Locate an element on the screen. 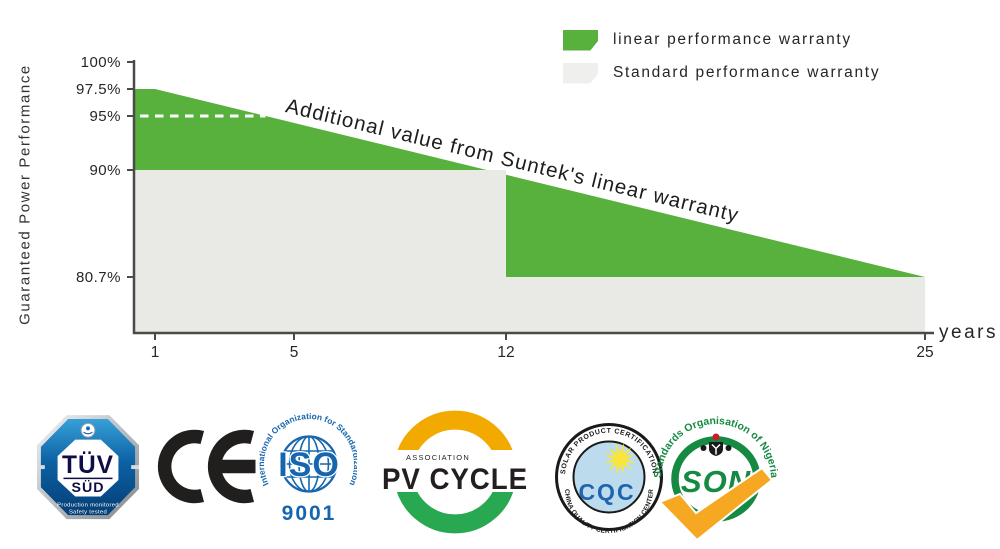 This screenshot has height=549, width=1000. legend-label-standard: Standard performance warranty is located at coordinates (747, 72).